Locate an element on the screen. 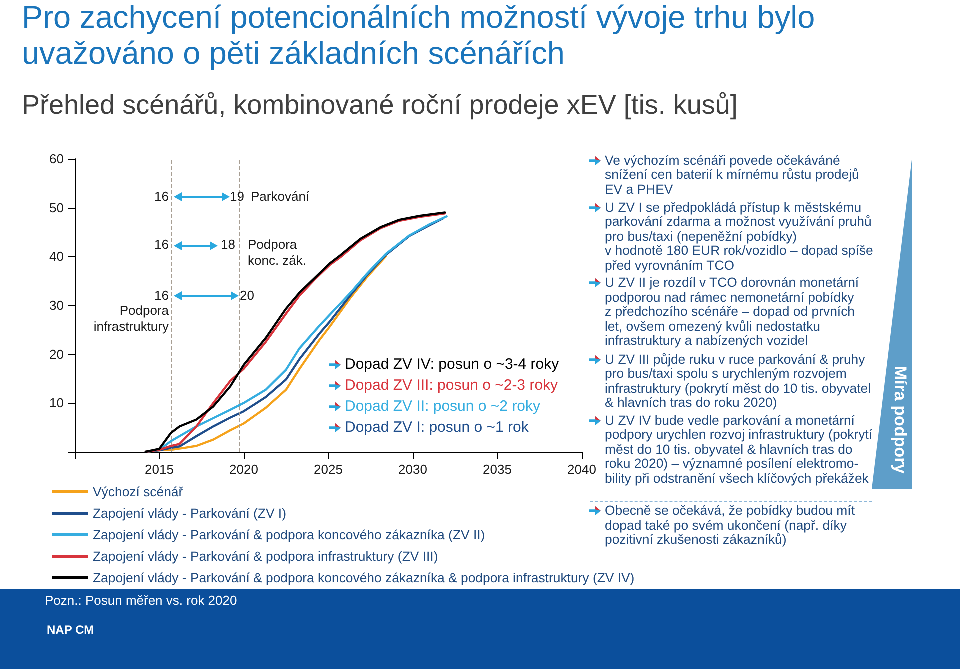 The image size is (960, 669). text: NAP CM is located at coordinates (70, 630).